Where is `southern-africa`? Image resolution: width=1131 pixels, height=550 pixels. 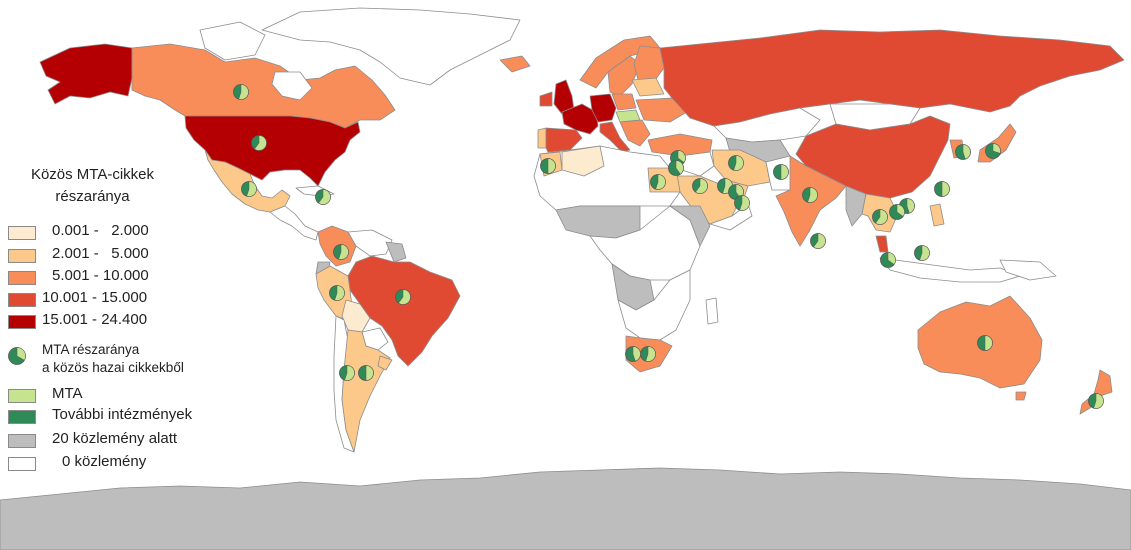
southern-africa is located at coordinates (654, 305).